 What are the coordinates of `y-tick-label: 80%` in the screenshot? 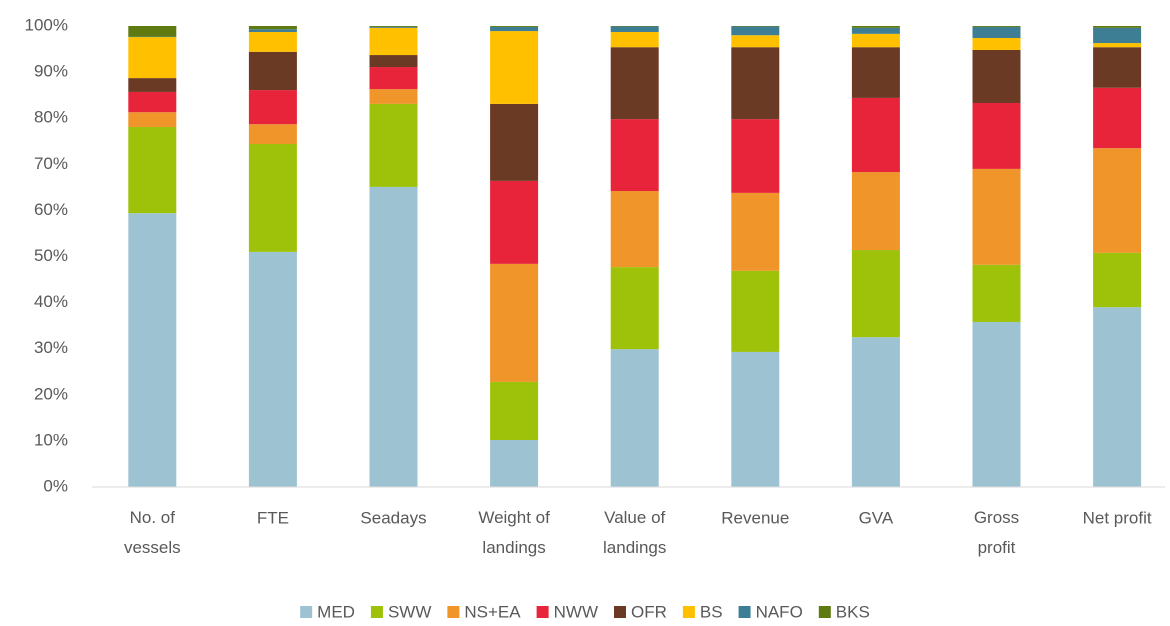 It's located at (51, 117).